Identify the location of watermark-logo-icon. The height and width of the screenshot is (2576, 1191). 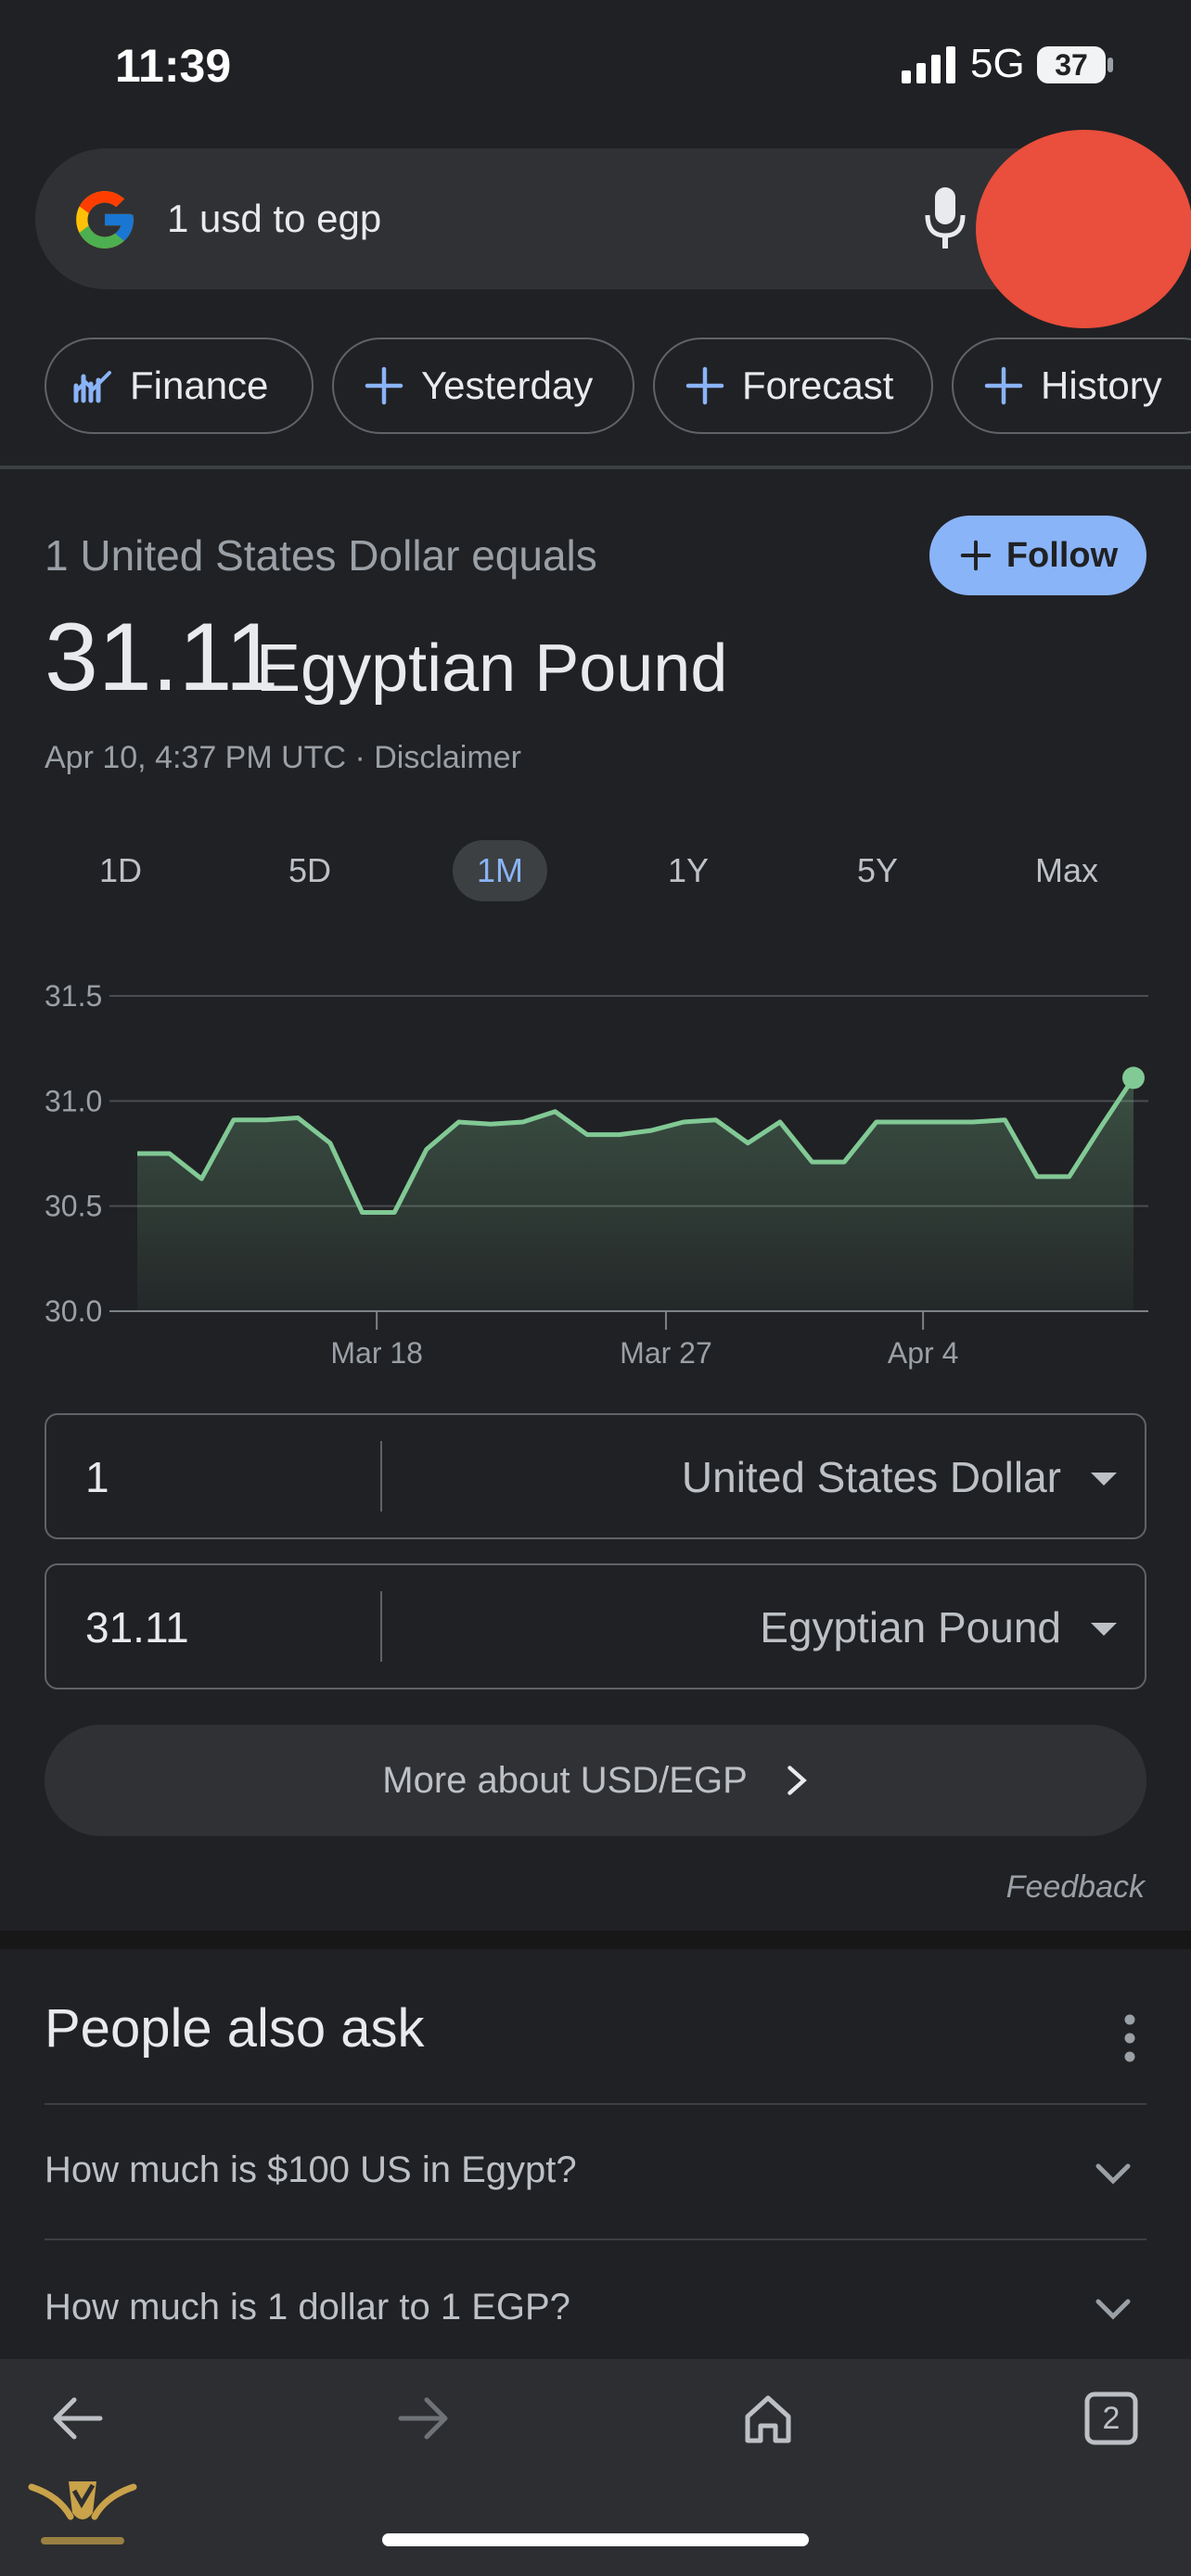
(82, 2513).